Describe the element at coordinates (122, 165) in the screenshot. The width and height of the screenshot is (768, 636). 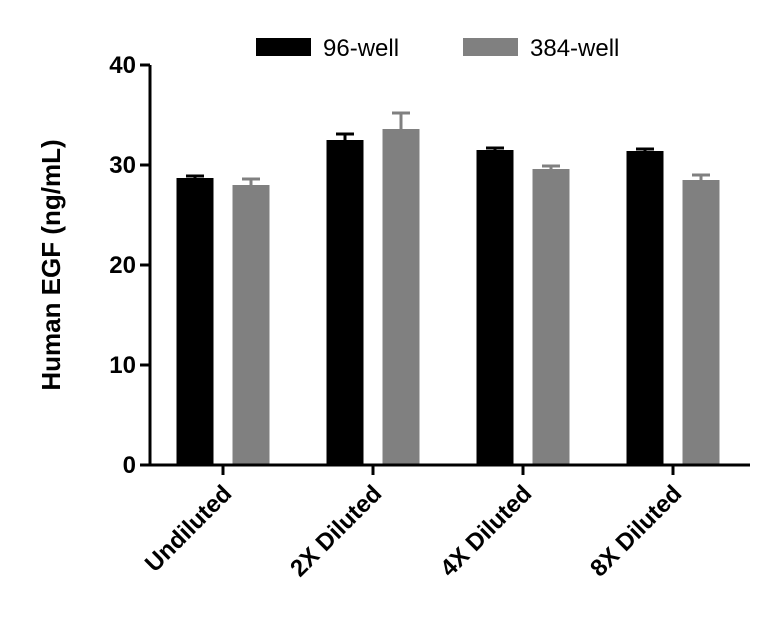
I see `y-tick-label: 30` at that location.